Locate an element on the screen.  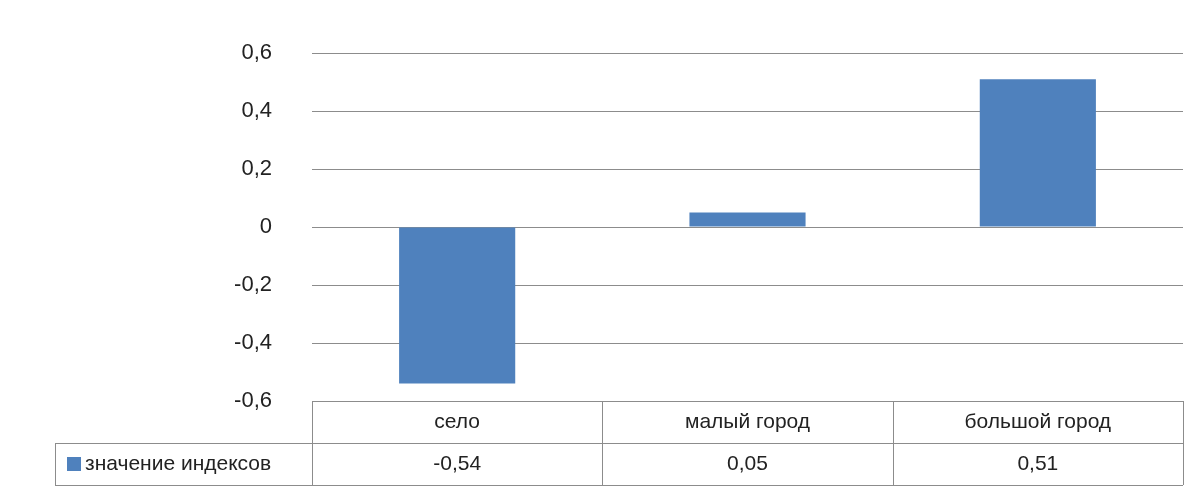
x-tick-label: большой город is located at coordinates (1038, 420).